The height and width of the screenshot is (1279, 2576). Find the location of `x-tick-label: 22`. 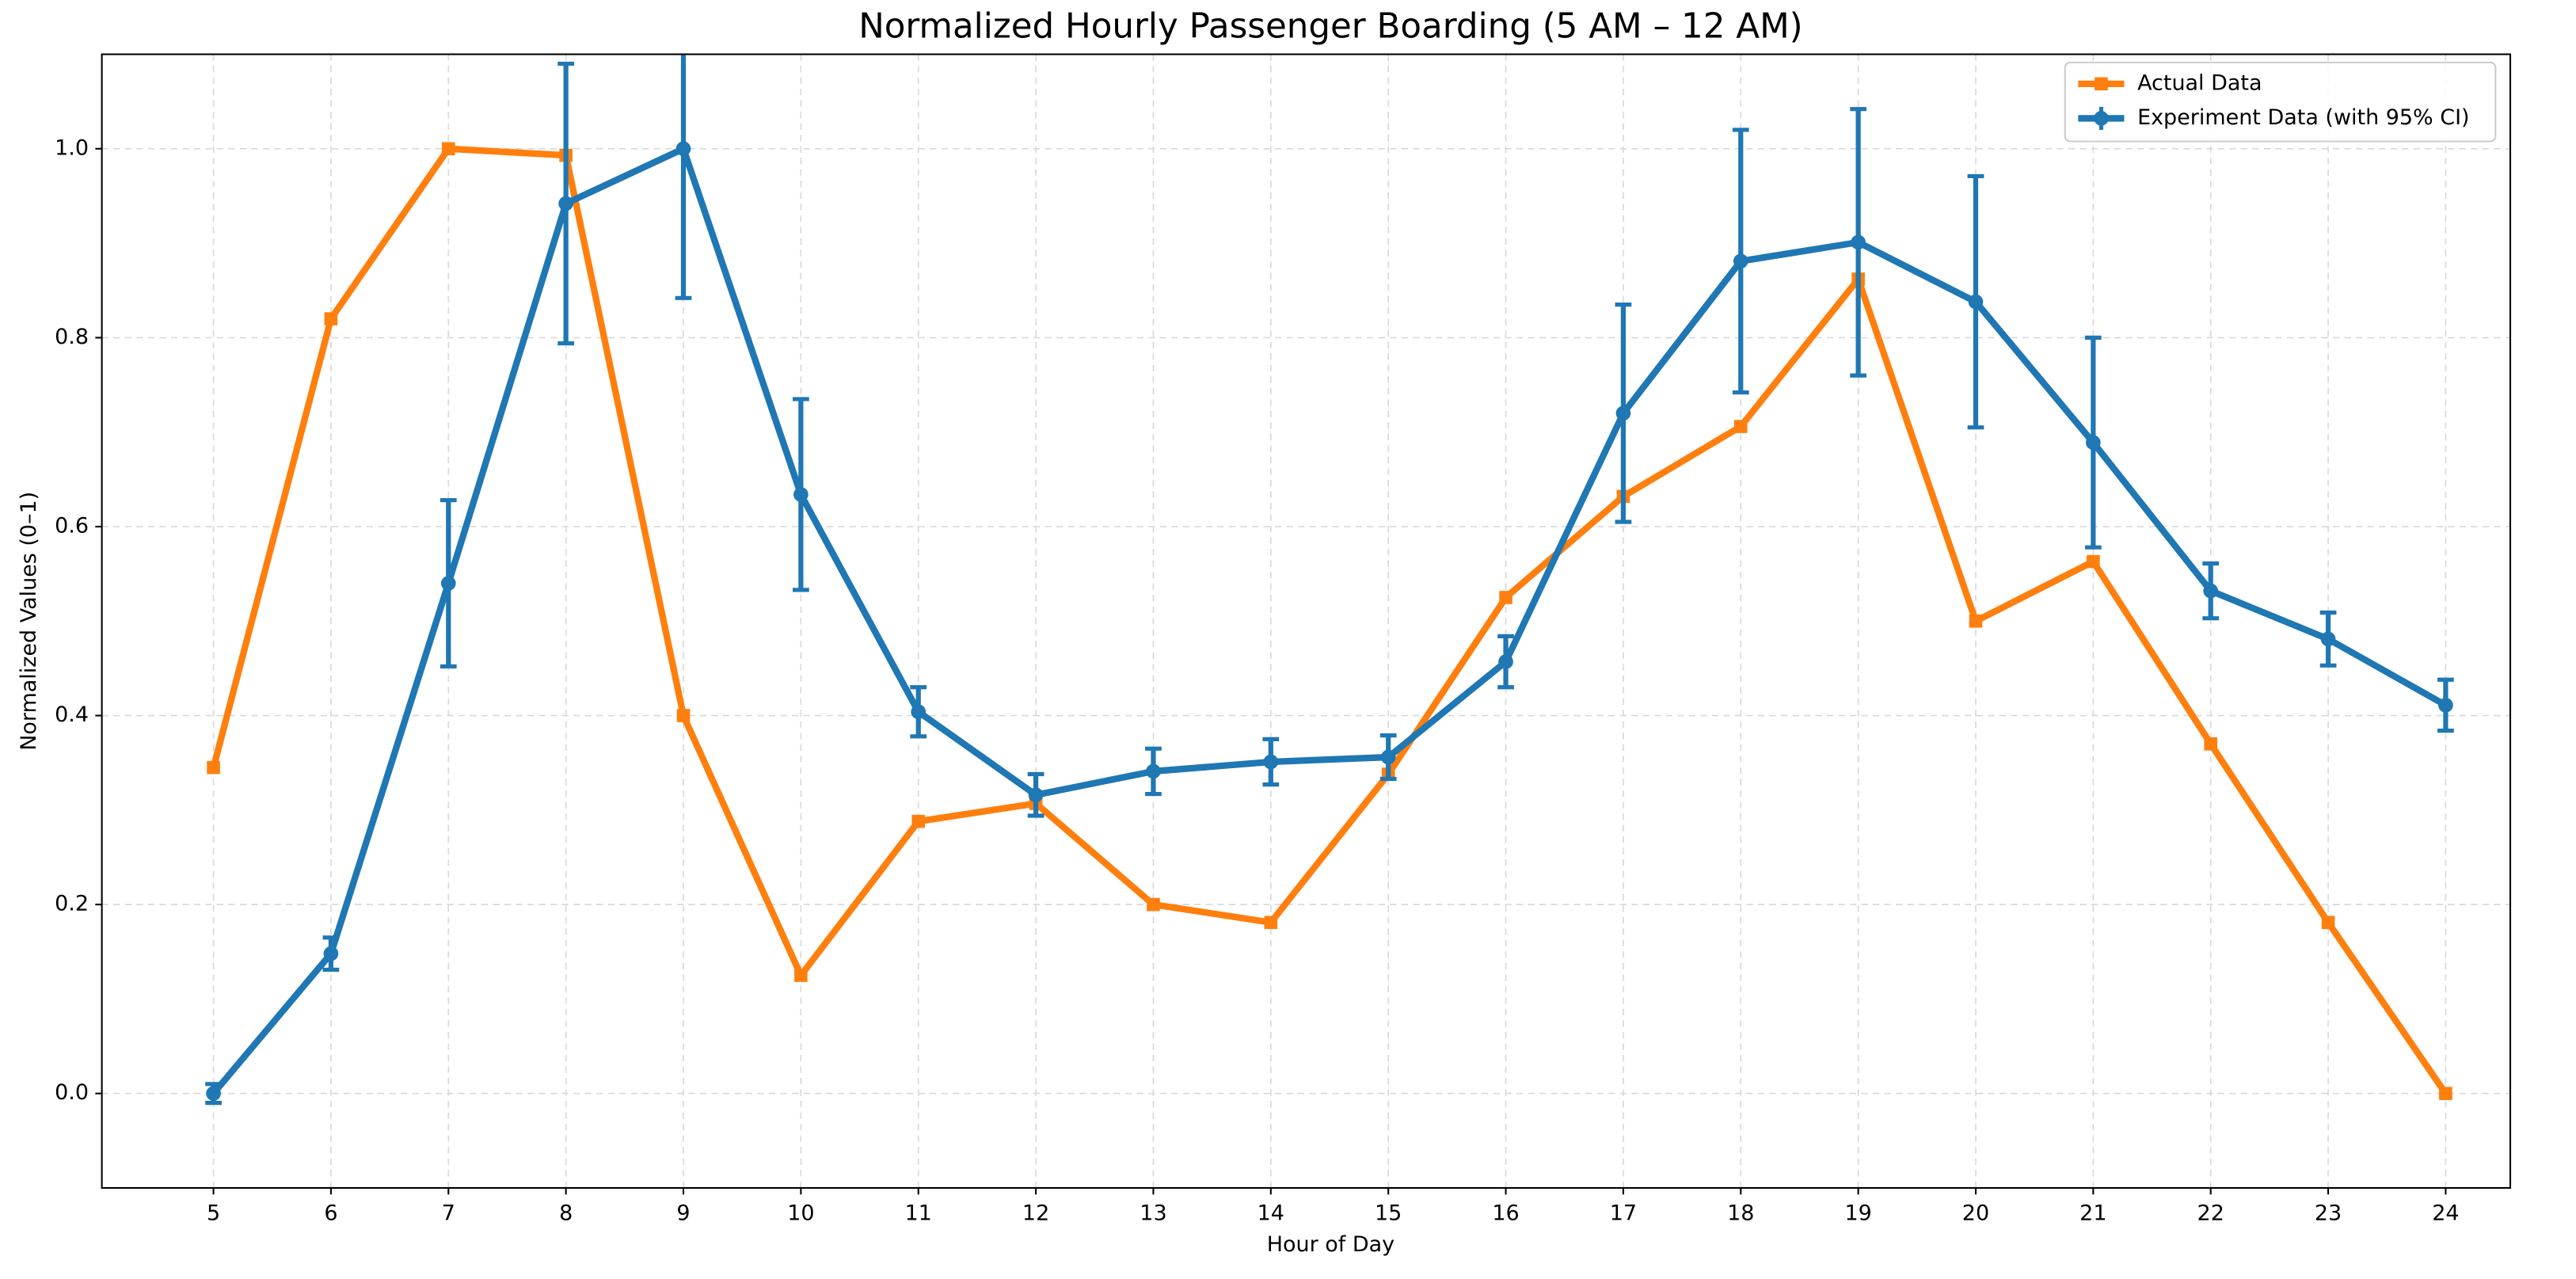

x-tick-label: 22 is located at coordinates (2210, 1213).